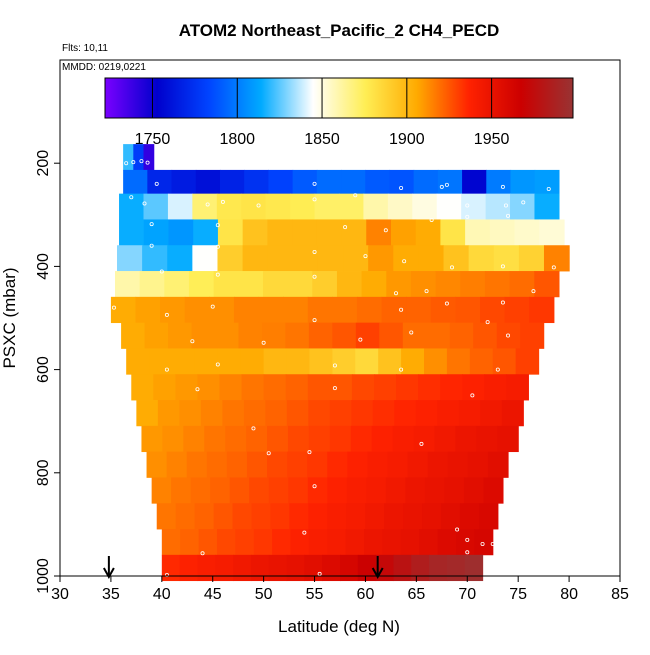 Image resolution: width=650 pixels, height=655 pixels. What do you see at coordinates (492, 139) in the screenshot?
I see `colorbar-tick-label: 1950` at bounding box center [492, 139].